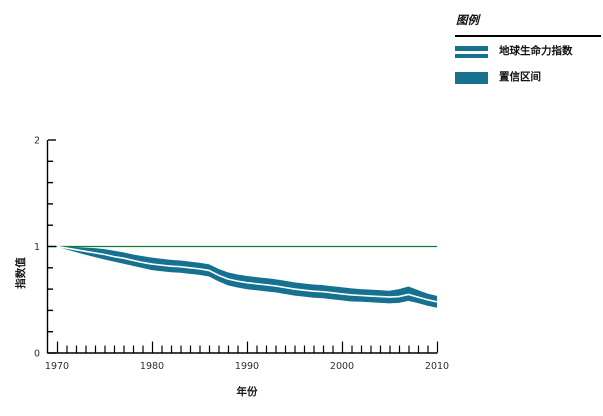  I want to click on y-ticks, so click(52, 246).